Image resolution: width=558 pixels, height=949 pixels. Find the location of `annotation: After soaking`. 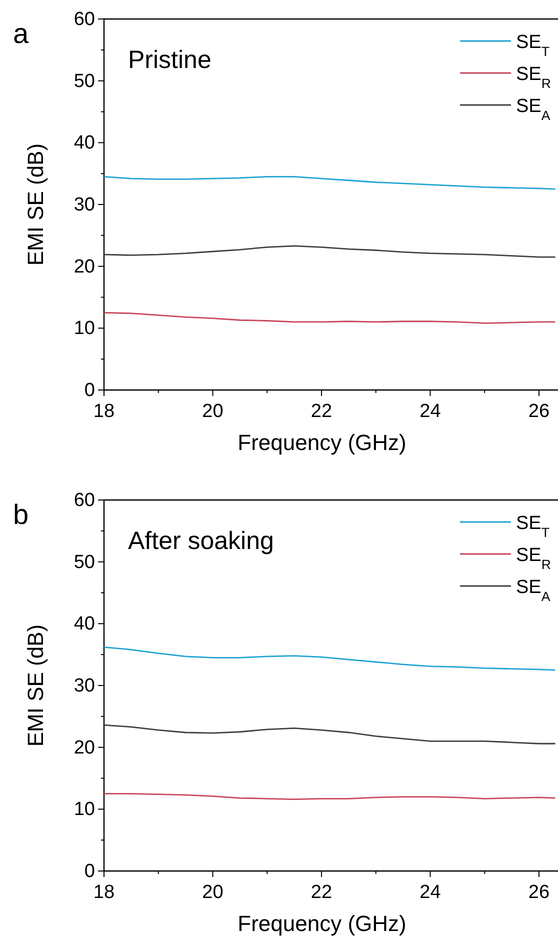

annotation: After soaking is located at coordinates (201, 541).